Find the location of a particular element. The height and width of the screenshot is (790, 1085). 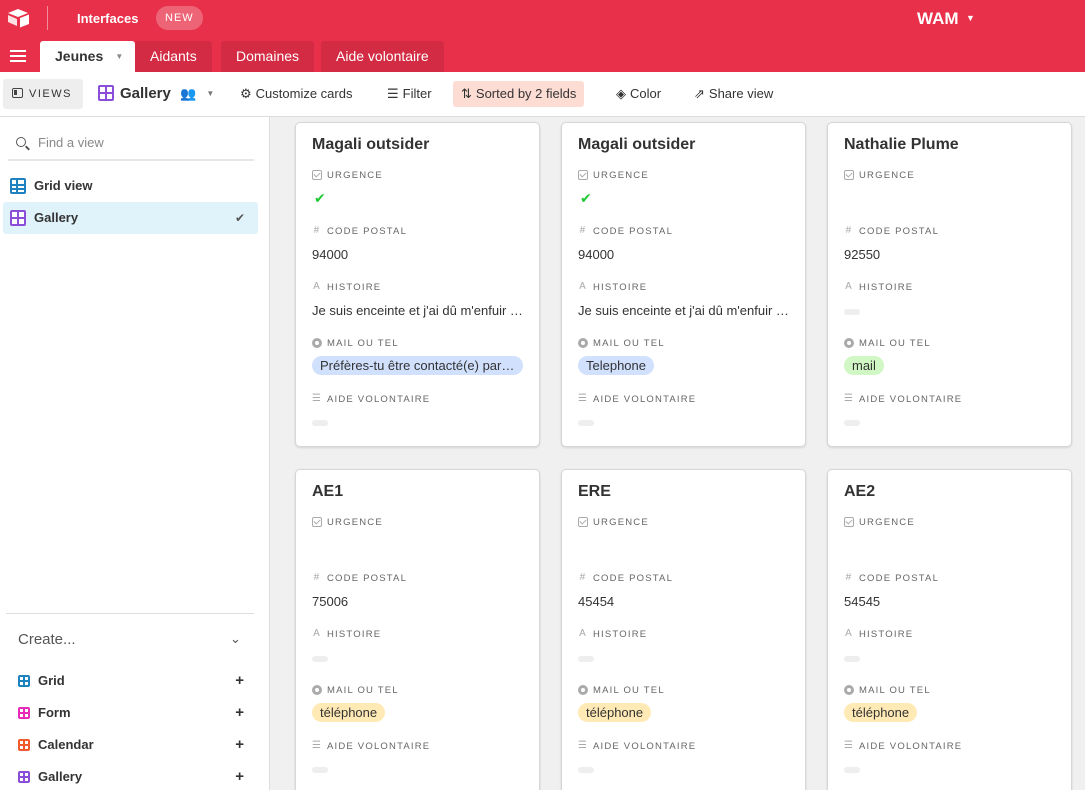

create-gallery-item: Gallery + is located at coordinates (133, 777).